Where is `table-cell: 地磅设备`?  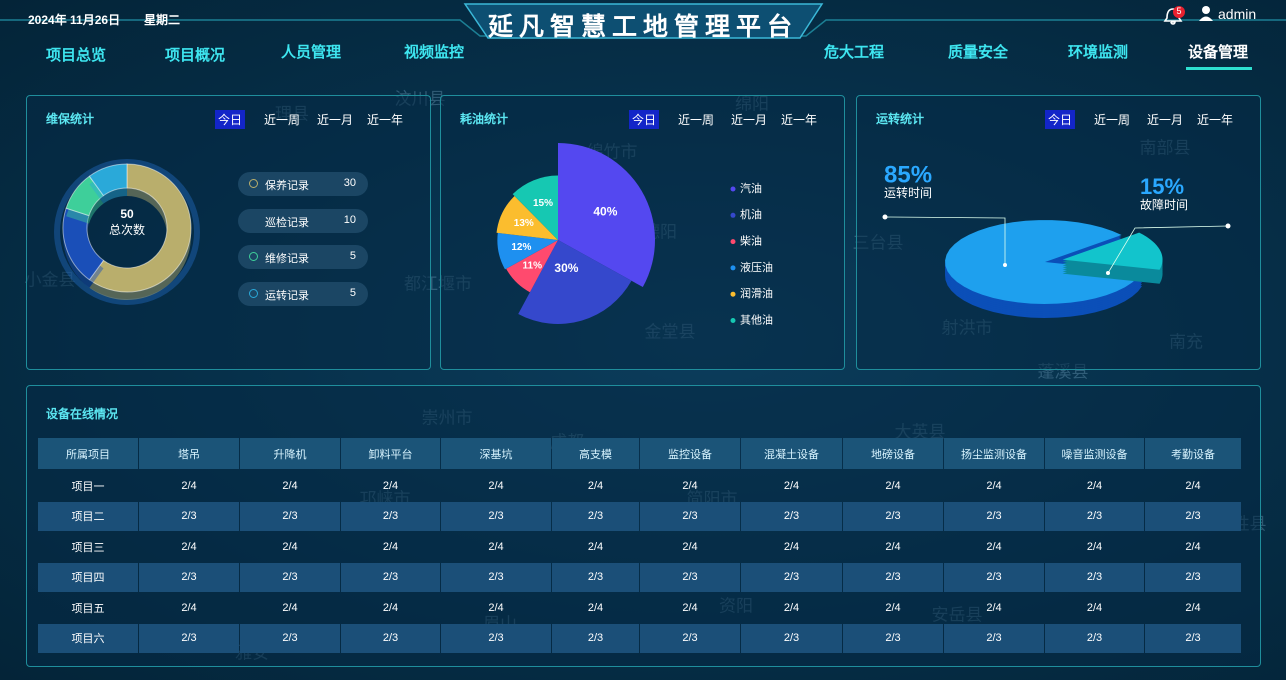
table-cell: 地磅设备 is located at coordinates (893, 453).